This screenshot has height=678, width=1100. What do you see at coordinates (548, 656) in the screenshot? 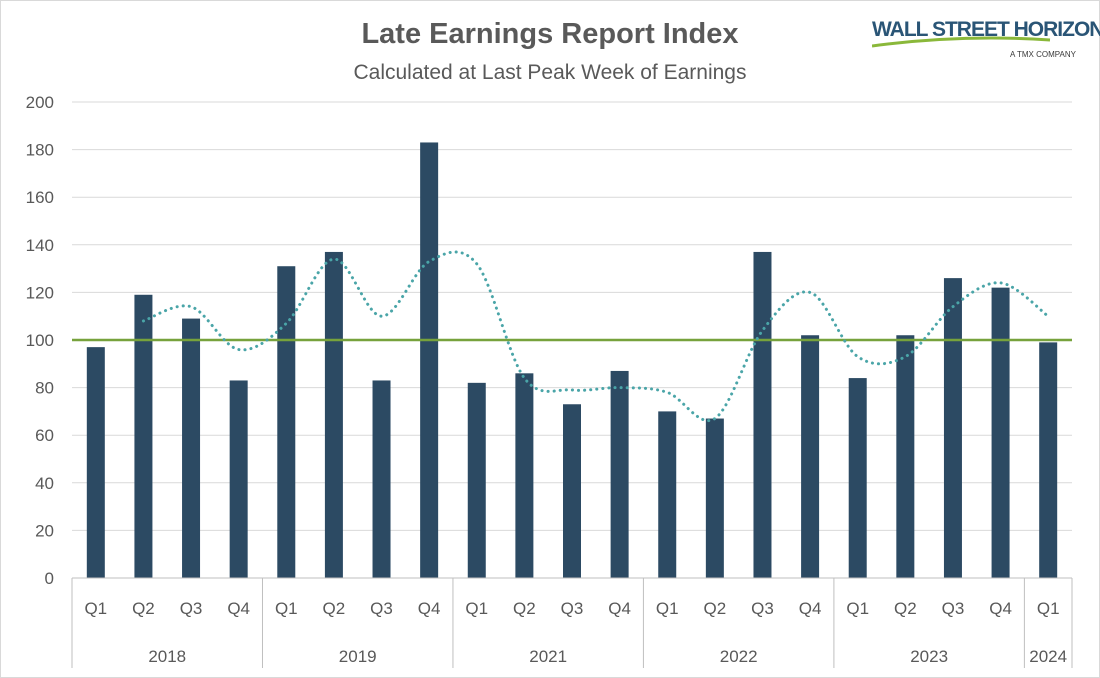
I see `x-group-label: 2021` at bounding box center [548, 656].